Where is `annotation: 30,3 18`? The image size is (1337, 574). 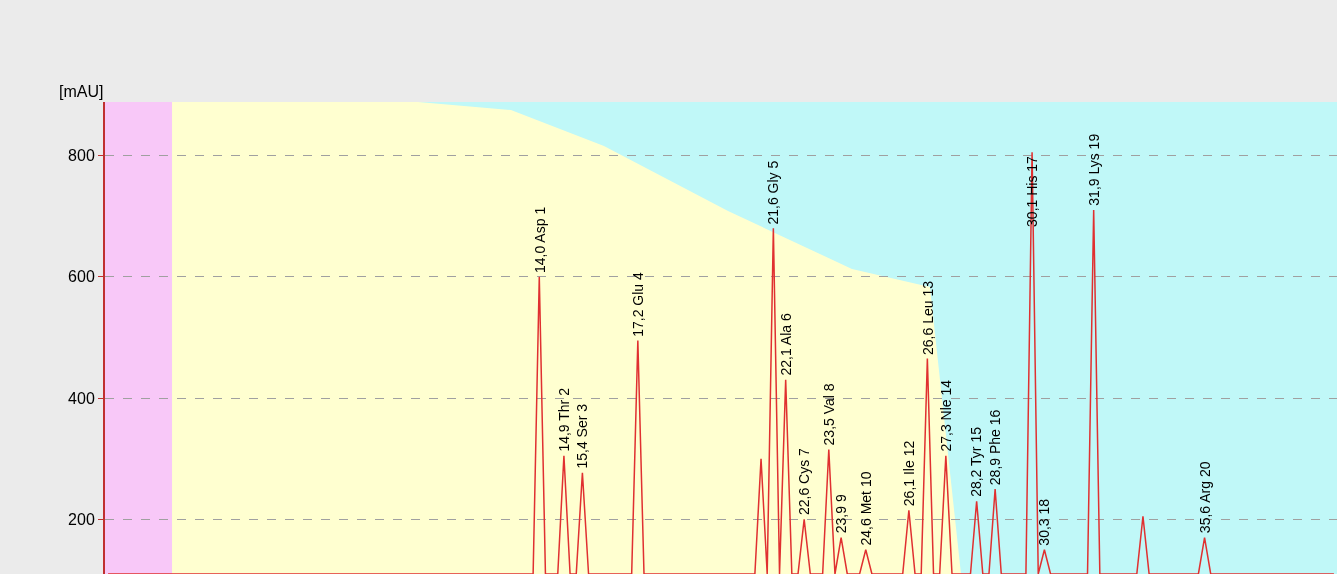
annotation: 30,3 18 is located at coordinates (1044, 522).